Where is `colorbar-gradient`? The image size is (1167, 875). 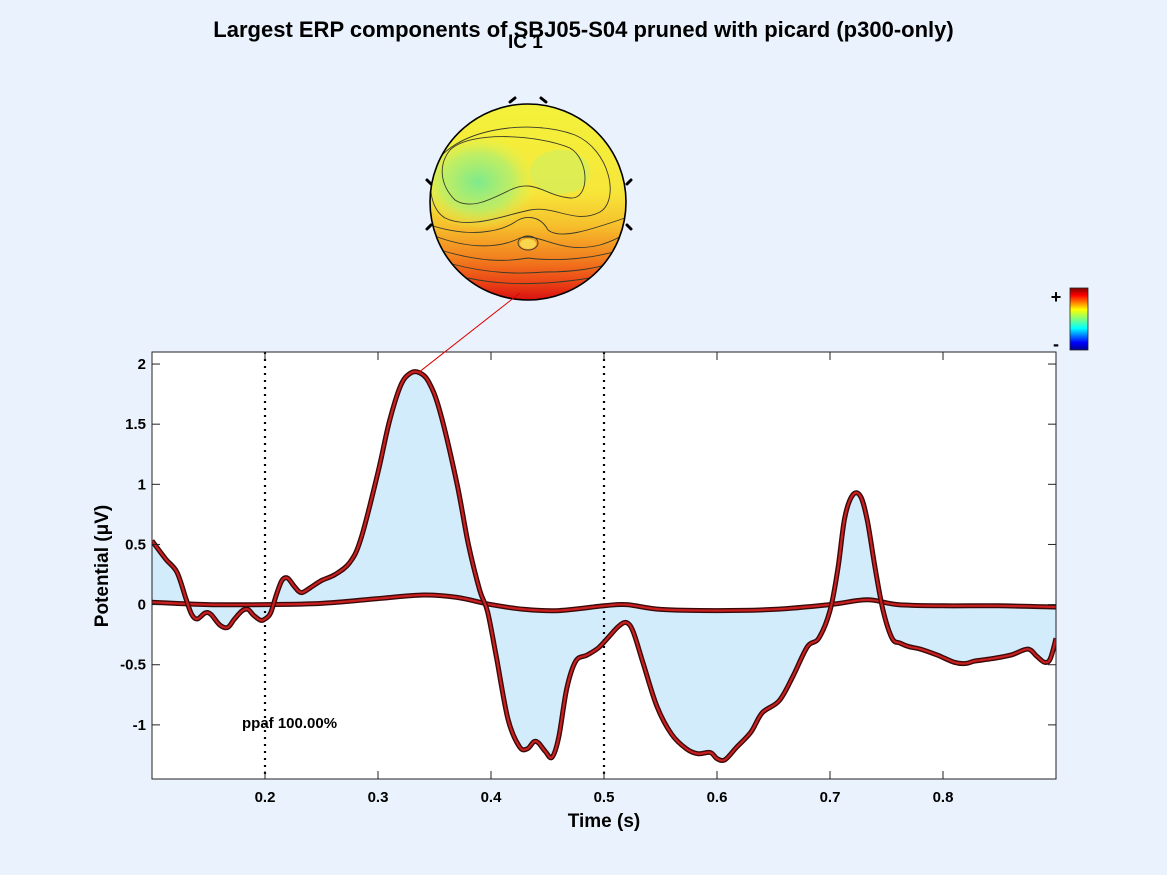
colorbar-gradient is located at coordinates (1079, 319).